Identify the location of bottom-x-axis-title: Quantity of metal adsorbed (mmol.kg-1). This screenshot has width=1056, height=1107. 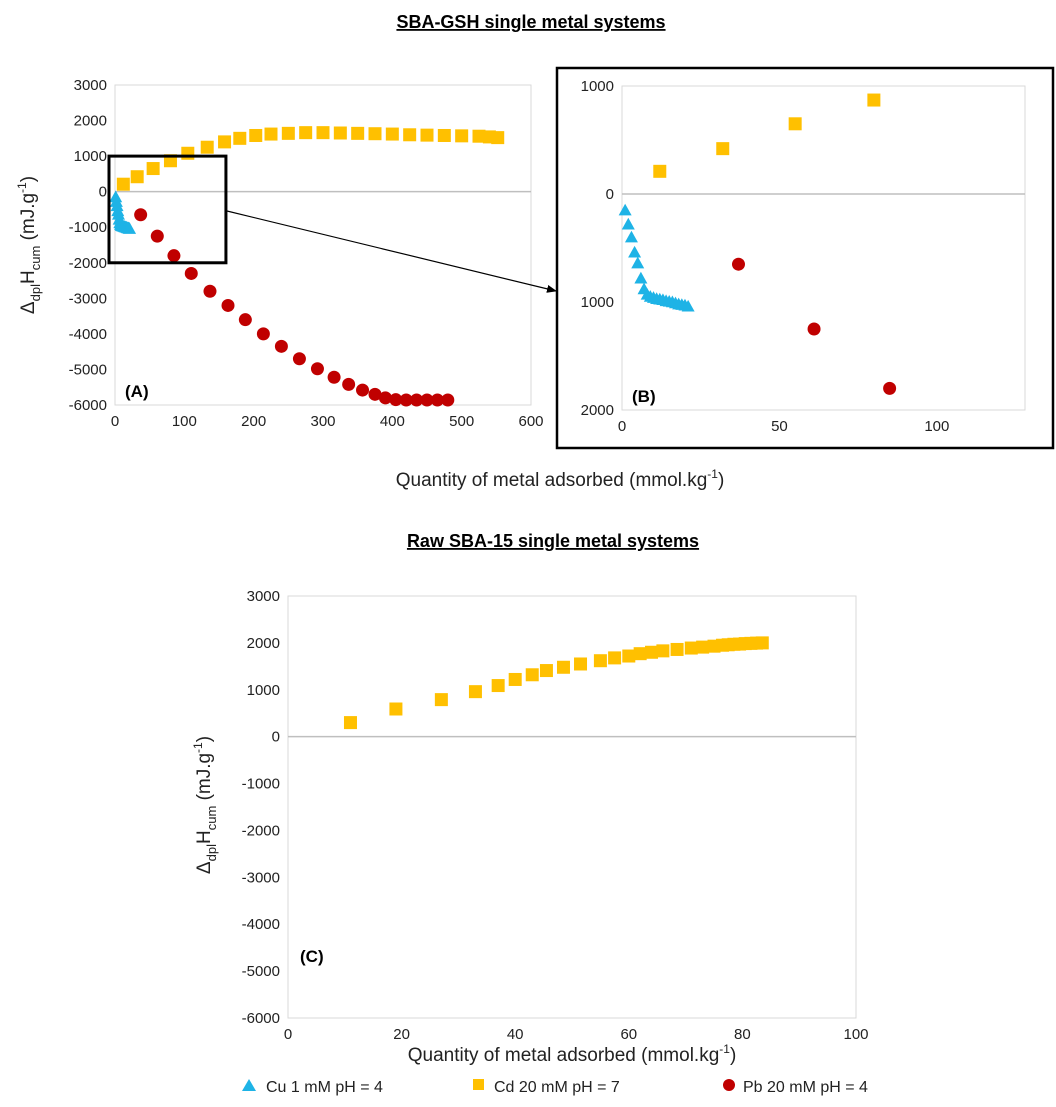
(572, 1054).